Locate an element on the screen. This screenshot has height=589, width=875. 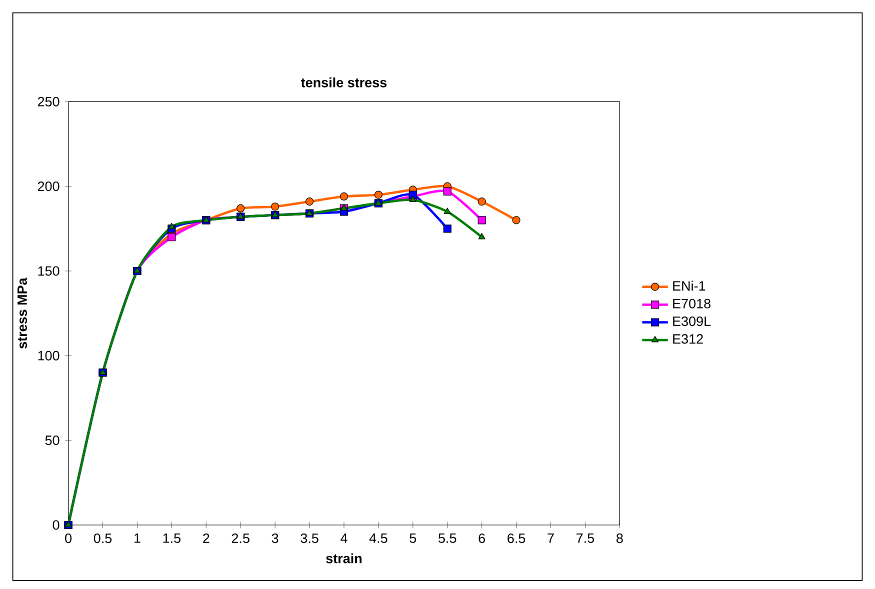
x-tick-label: 1.5 is located at coordinates (171, 538).